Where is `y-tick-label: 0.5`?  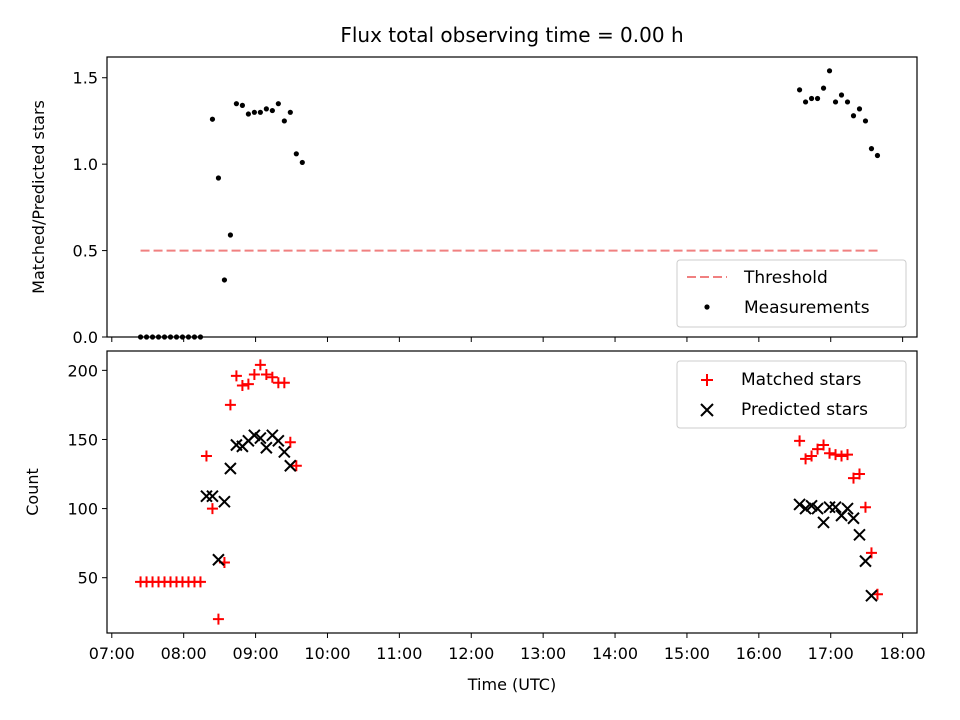 y-tick-label: 0.5 is located at coordinates (85, 251).